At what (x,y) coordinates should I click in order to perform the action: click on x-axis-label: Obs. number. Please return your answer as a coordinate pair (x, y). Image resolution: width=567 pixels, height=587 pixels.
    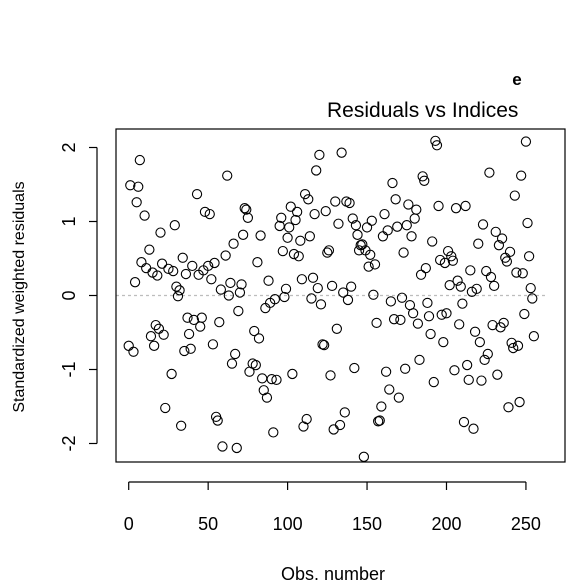
    Looking at the image, I should click on (333, 574).